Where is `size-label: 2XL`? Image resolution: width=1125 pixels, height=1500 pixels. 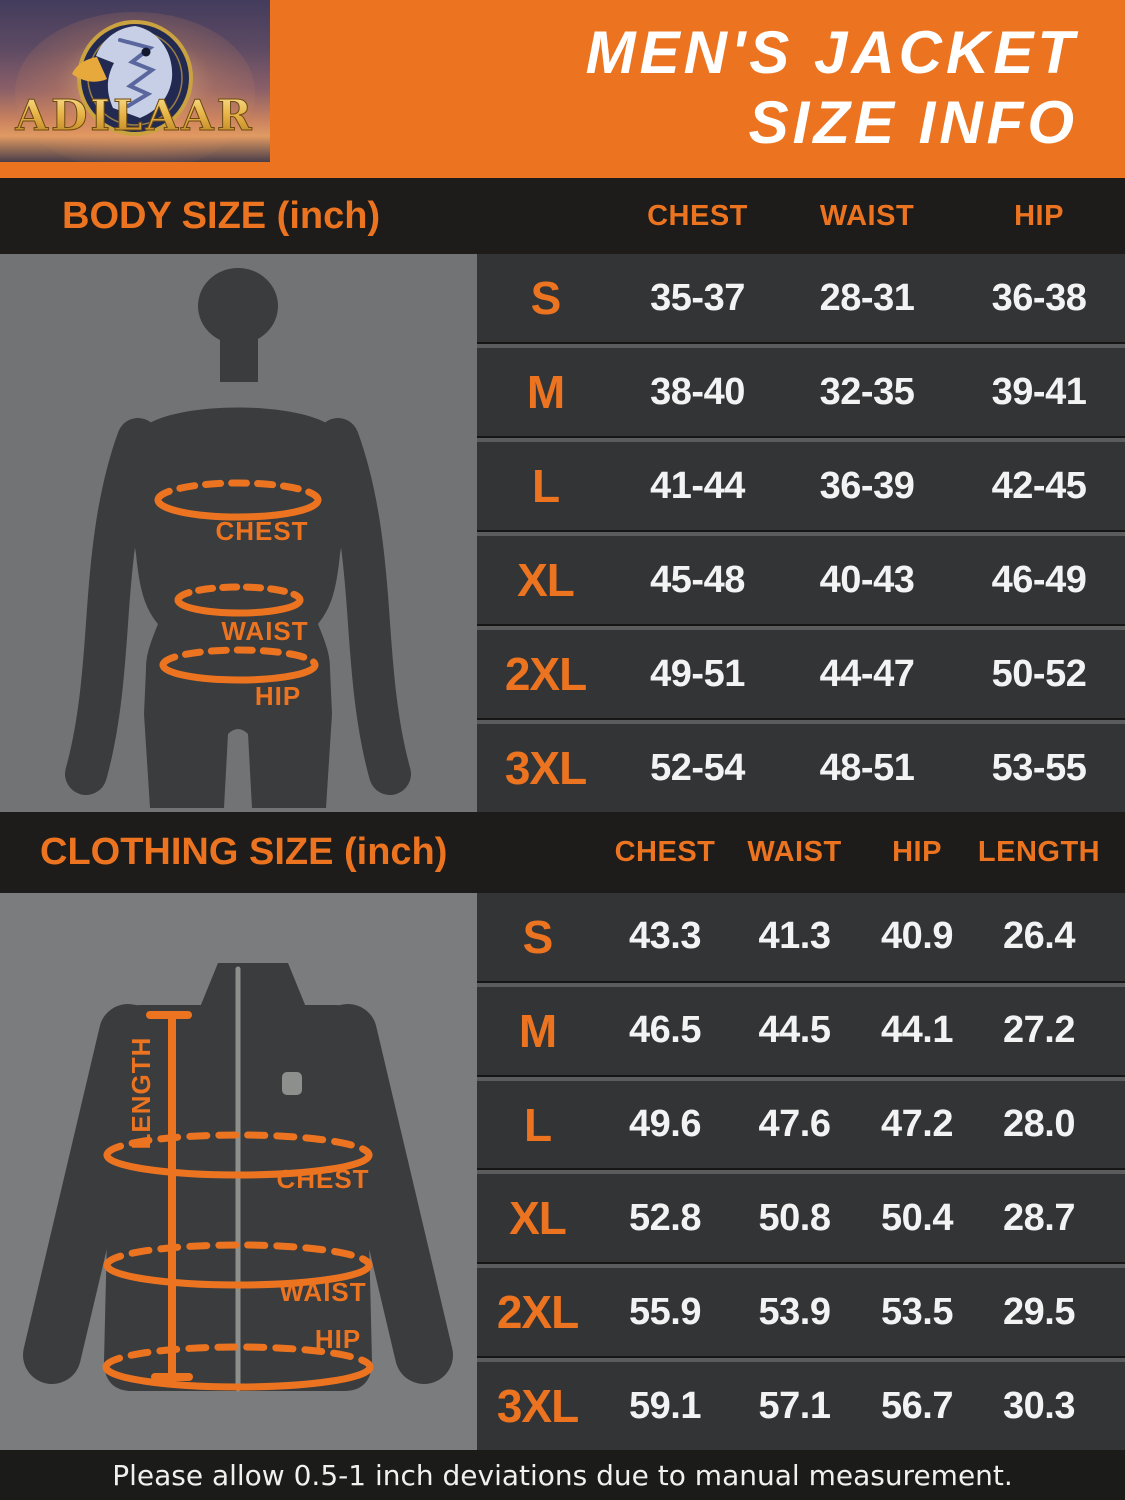 size-label: 2XL is located at coordinates (537, 1312).